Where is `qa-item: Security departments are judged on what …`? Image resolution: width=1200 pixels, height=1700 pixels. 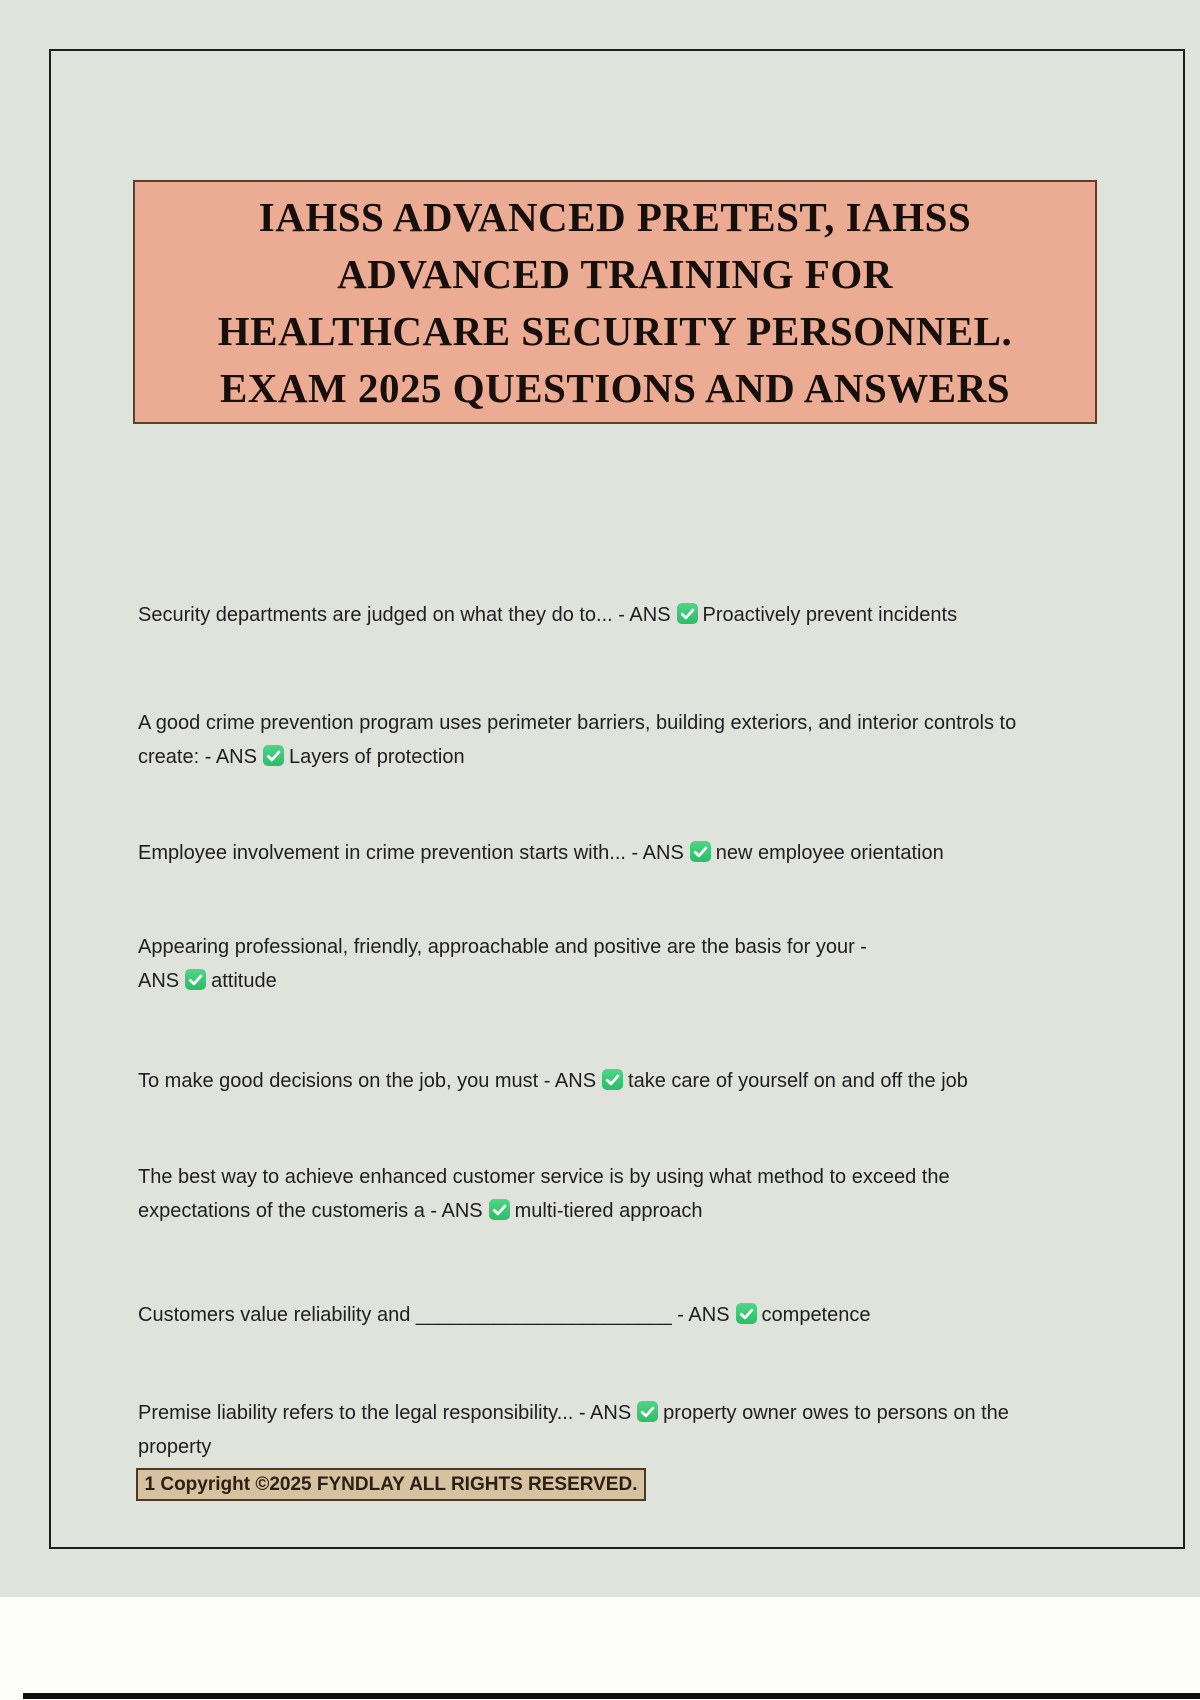 qa-item: Security departments are judged on what … is located at coordinates (590, 615).